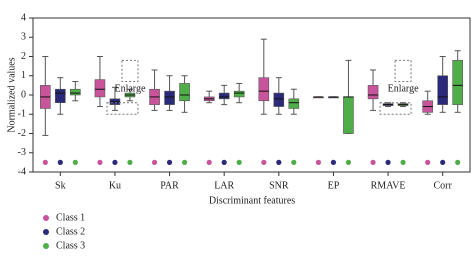  Describe the element at coordinates (23, 94) in the screenshot. I see `y-tick-label: 0` at that location.